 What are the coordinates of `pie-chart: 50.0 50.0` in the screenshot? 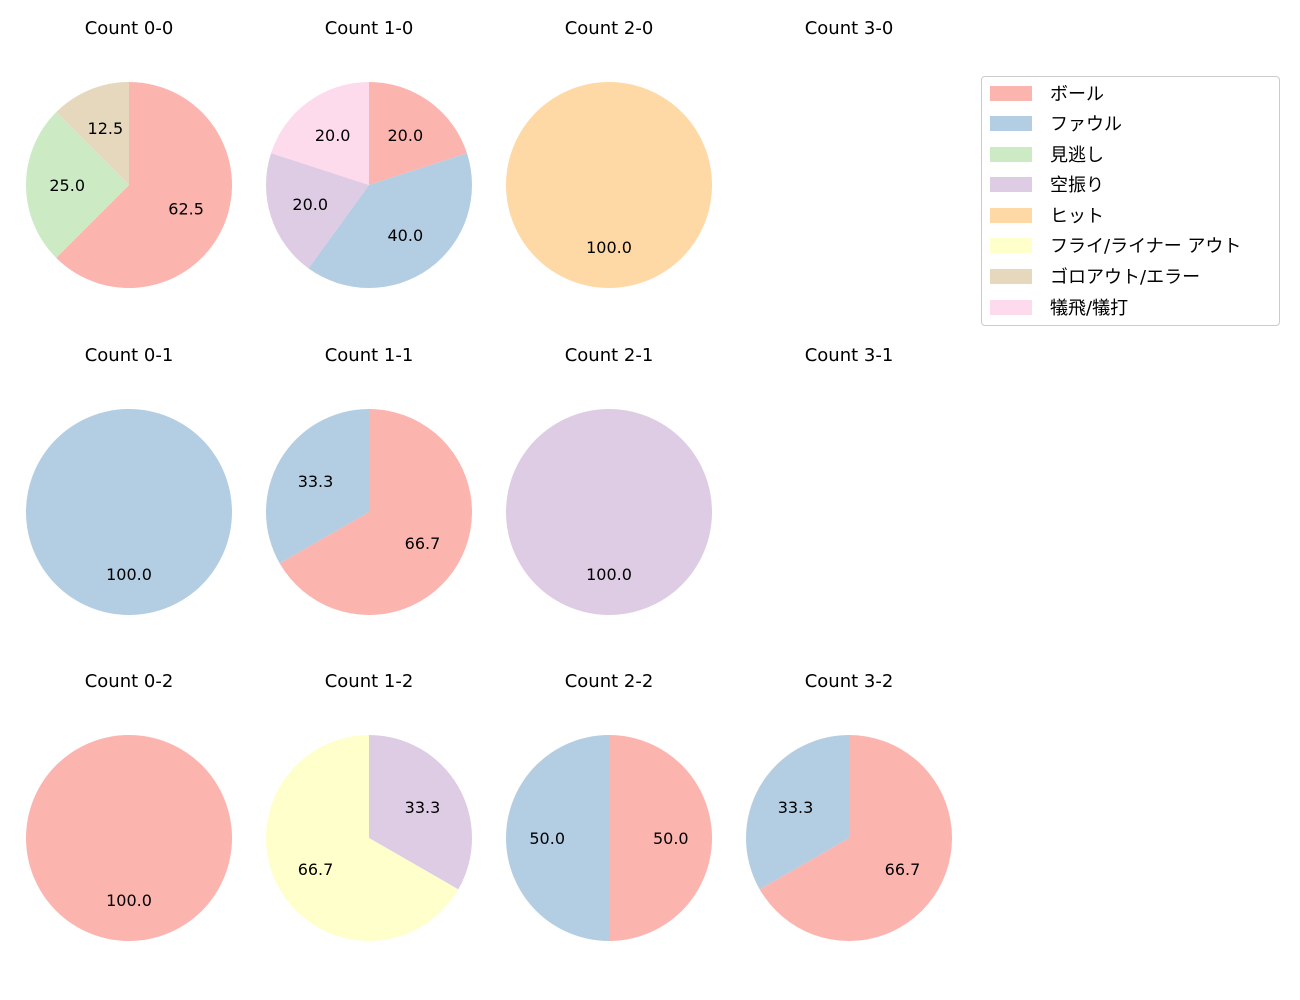 It's located at (609, 838).